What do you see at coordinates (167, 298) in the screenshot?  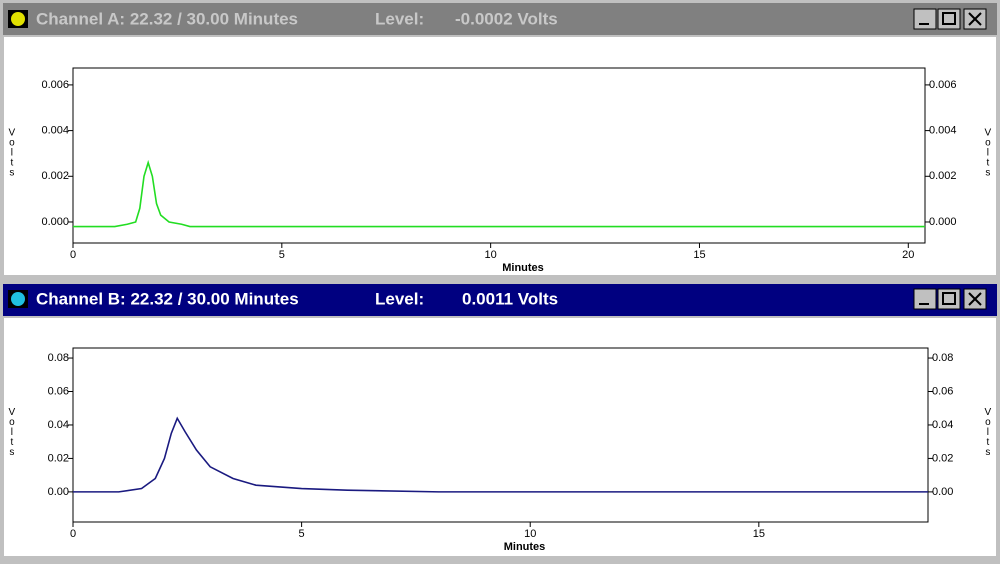 I see `window-title: Channel B: 22.32 / 30.00 Minutes` at bounding box center [167, 298].